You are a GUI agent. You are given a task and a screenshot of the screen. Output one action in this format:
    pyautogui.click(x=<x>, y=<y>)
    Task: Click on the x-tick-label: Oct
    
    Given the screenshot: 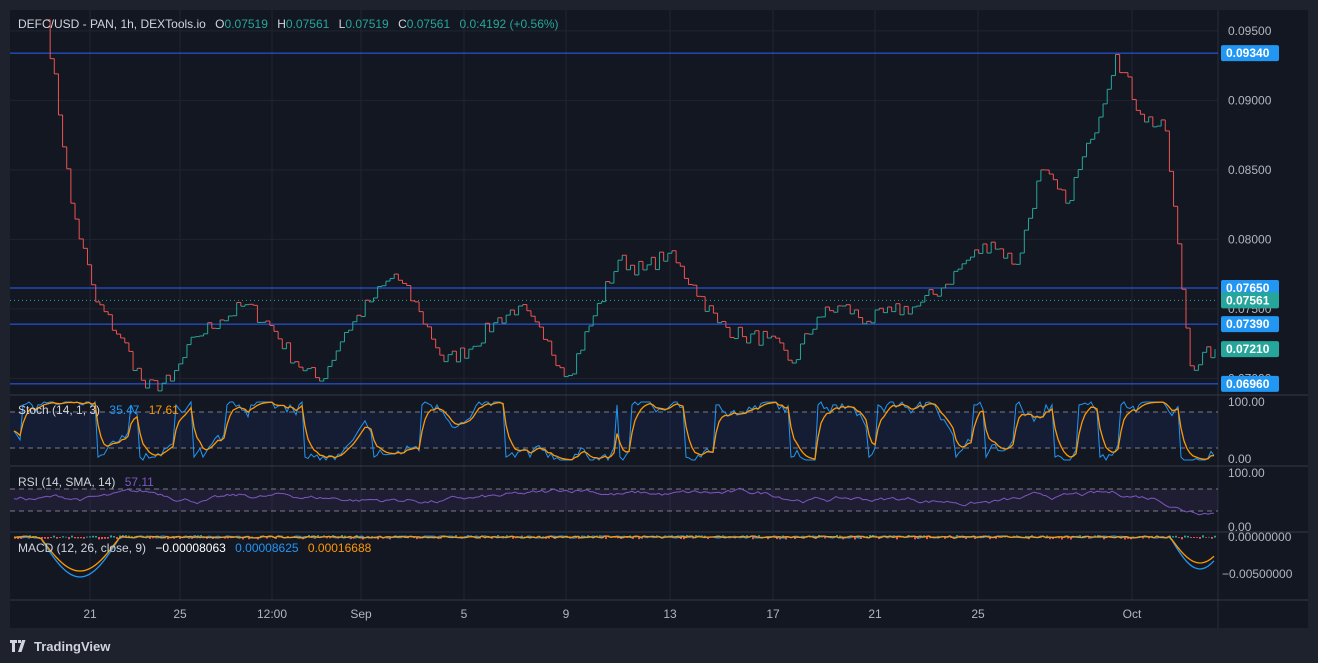 What is the action you would take?
    pyautogui.click(x=1132, y=614)
    